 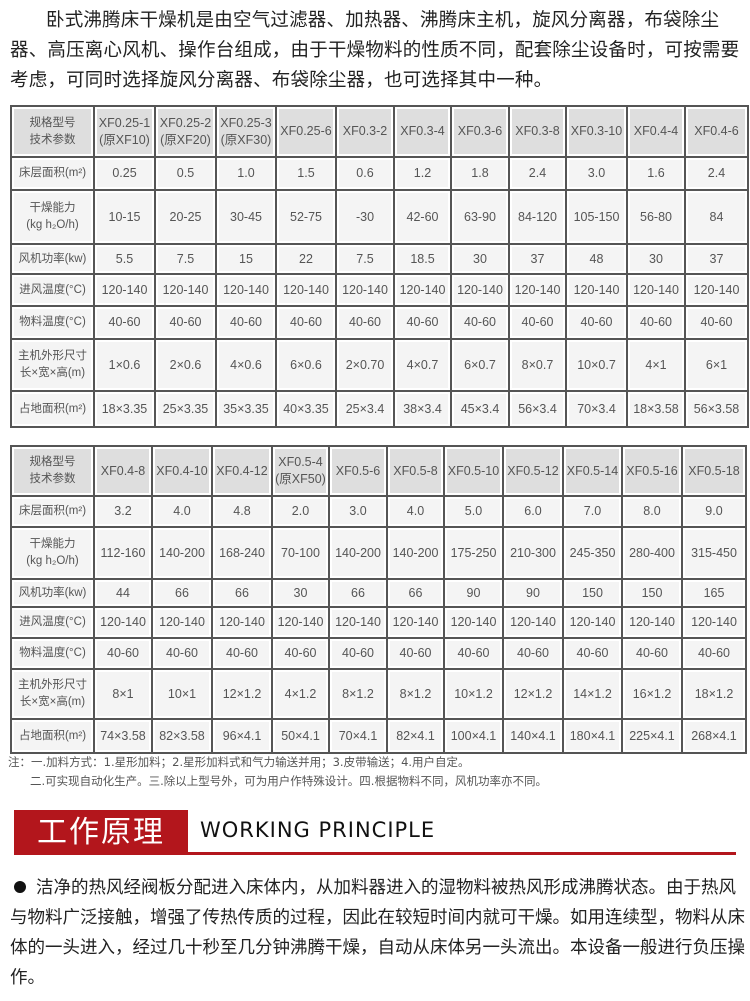 I want to click on model-header-cell-text: XF0.25-6, so click(x=306, y=131).